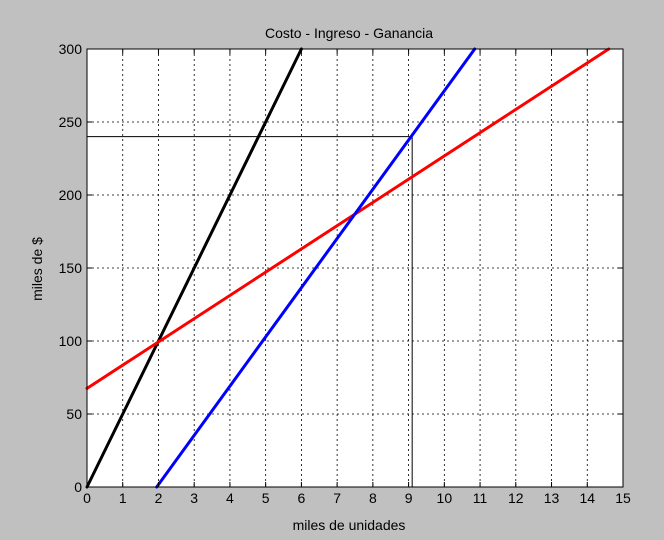 Image resolution: width=664 pixels, height=540 pixels. I want to click on y-tick-label: 50, so click(74, 414).